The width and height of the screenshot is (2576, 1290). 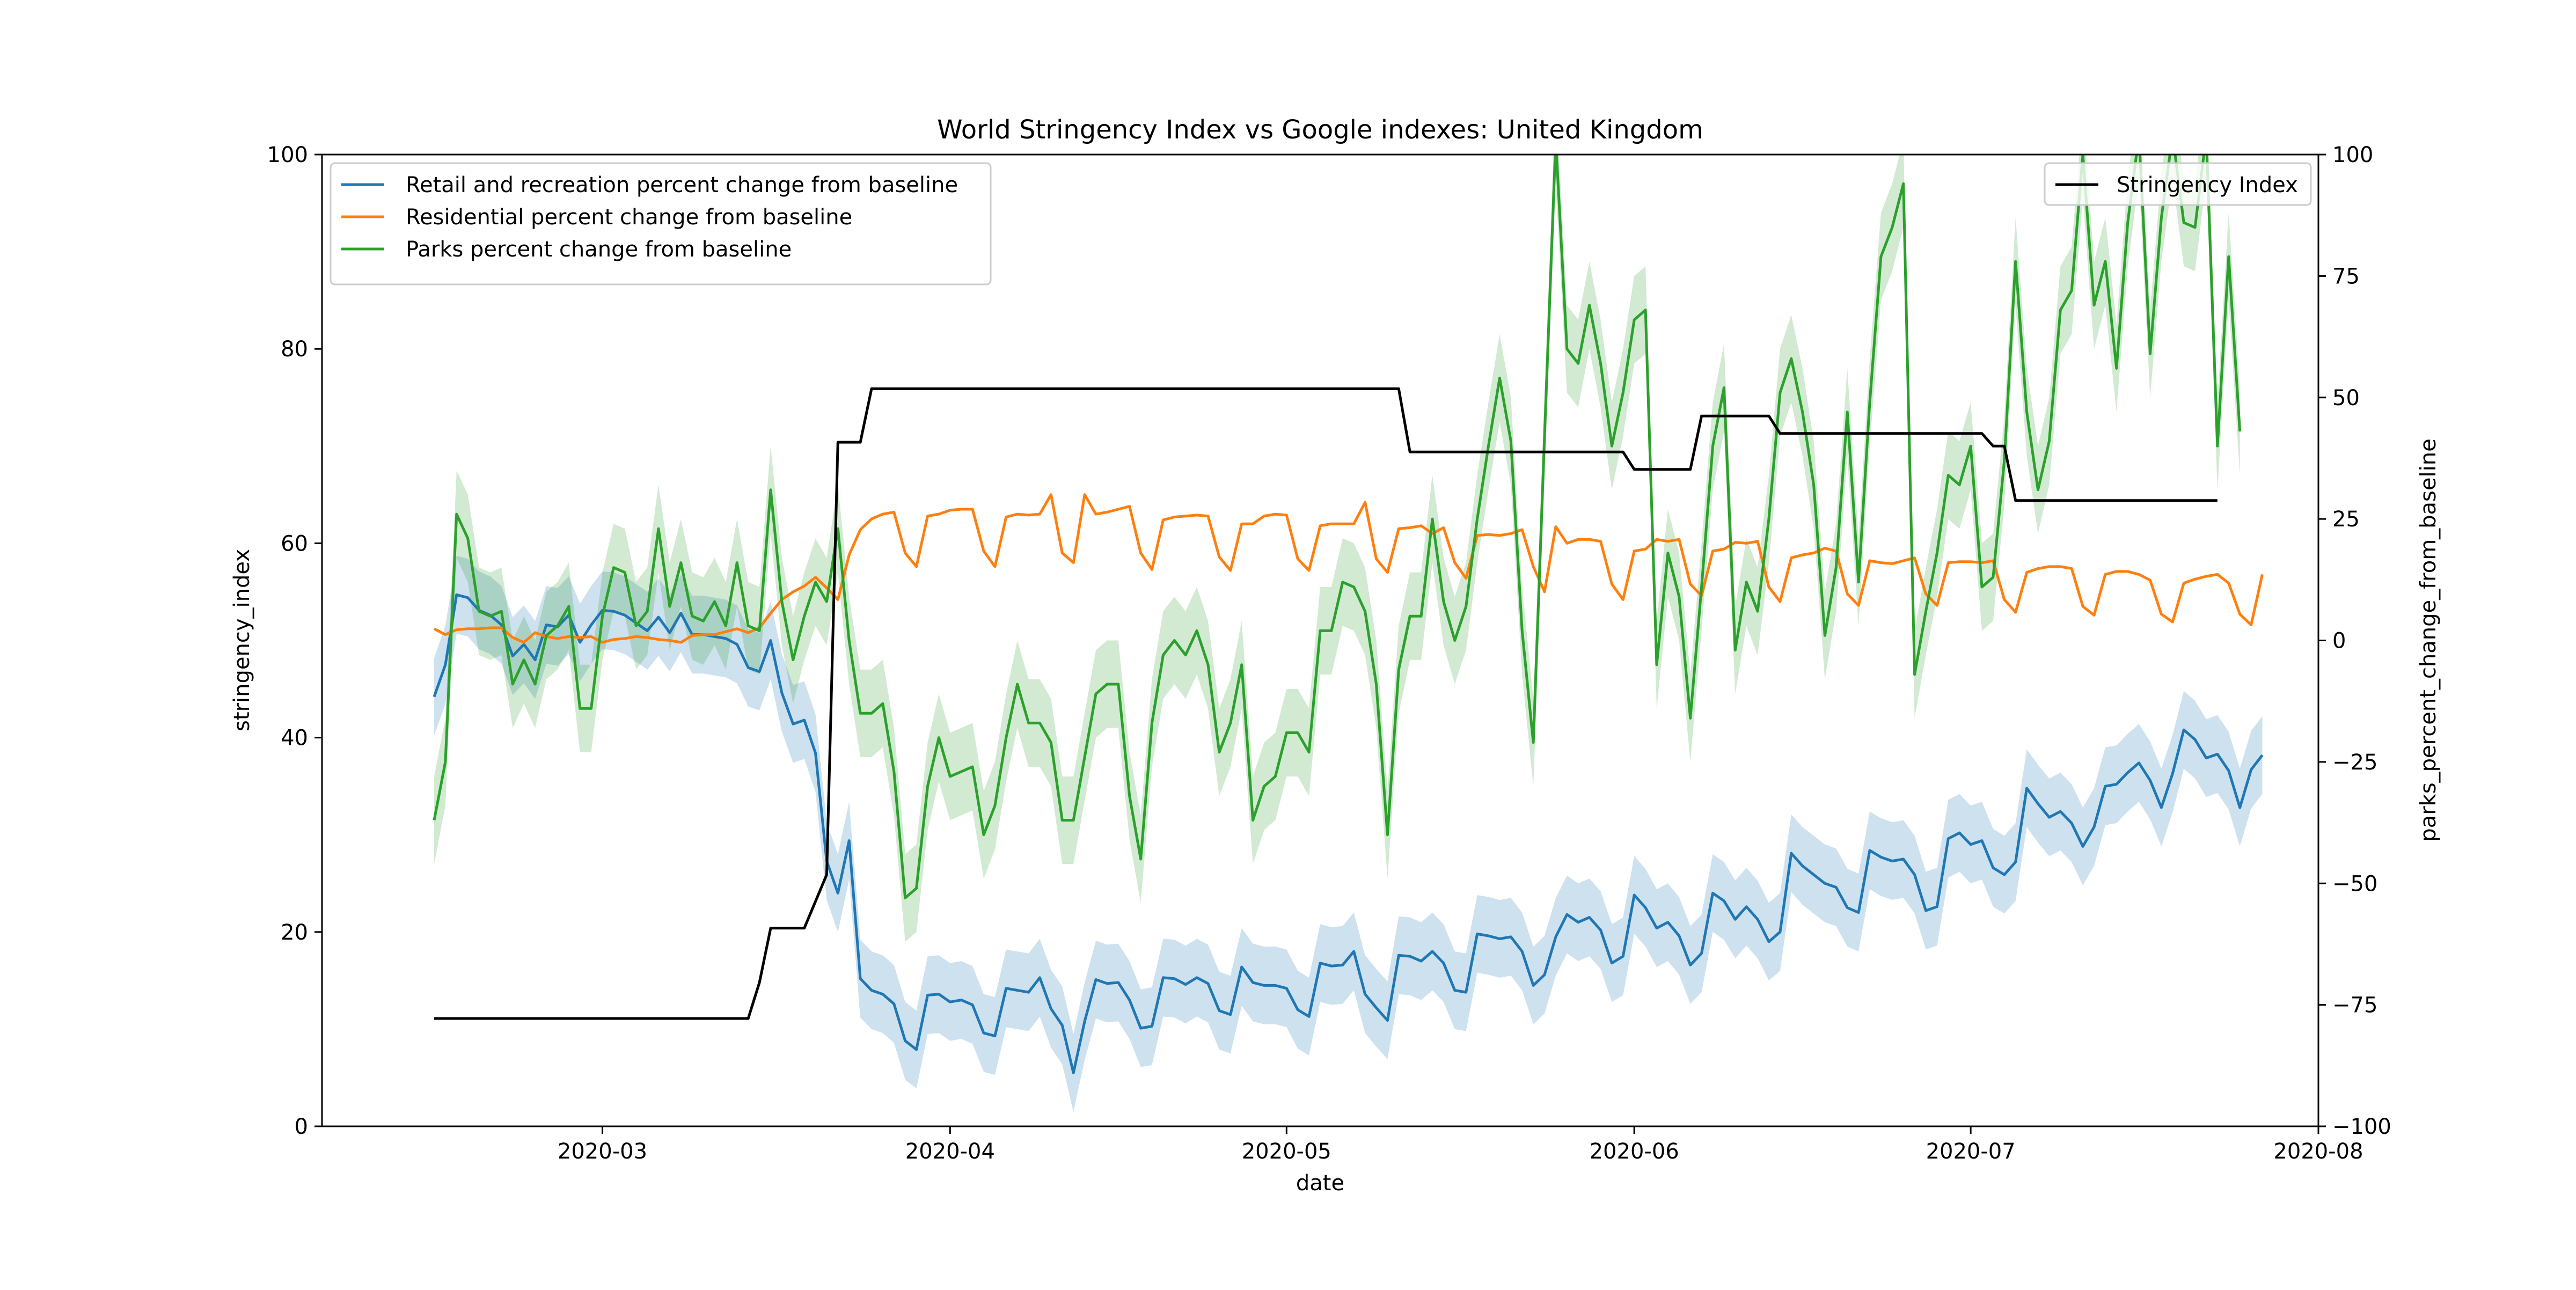 What do you see at coordinates (2428, 639) in the screenshot?
I see `right-y-axis-label: parks_percent_change_from_baseline` at bounding box center [2428, 639].